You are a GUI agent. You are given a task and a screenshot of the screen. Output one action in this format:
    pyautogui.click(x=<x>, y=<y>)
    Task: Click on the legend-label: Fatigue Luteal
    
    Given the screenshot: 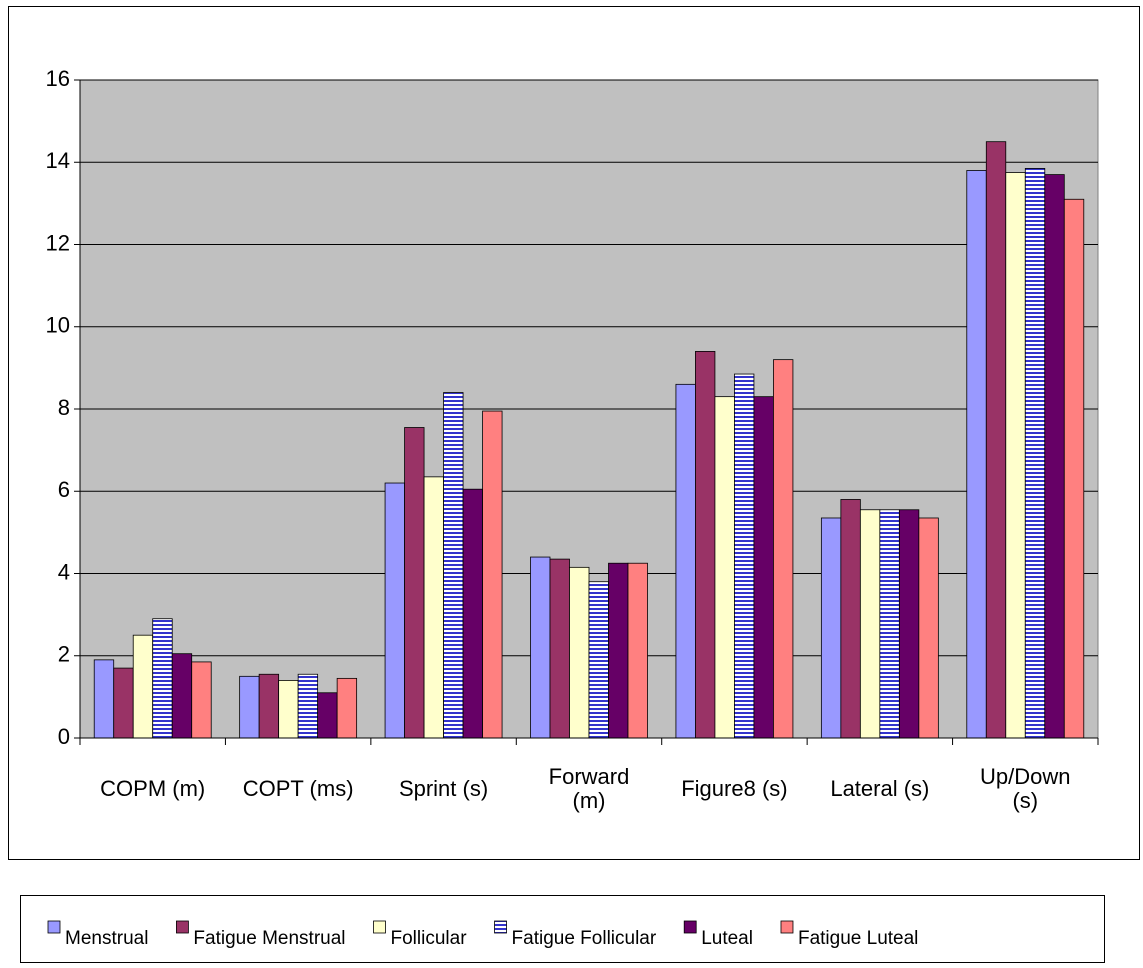 What is the action you would take?
    pyautogui.click(x=858, y=938)
    